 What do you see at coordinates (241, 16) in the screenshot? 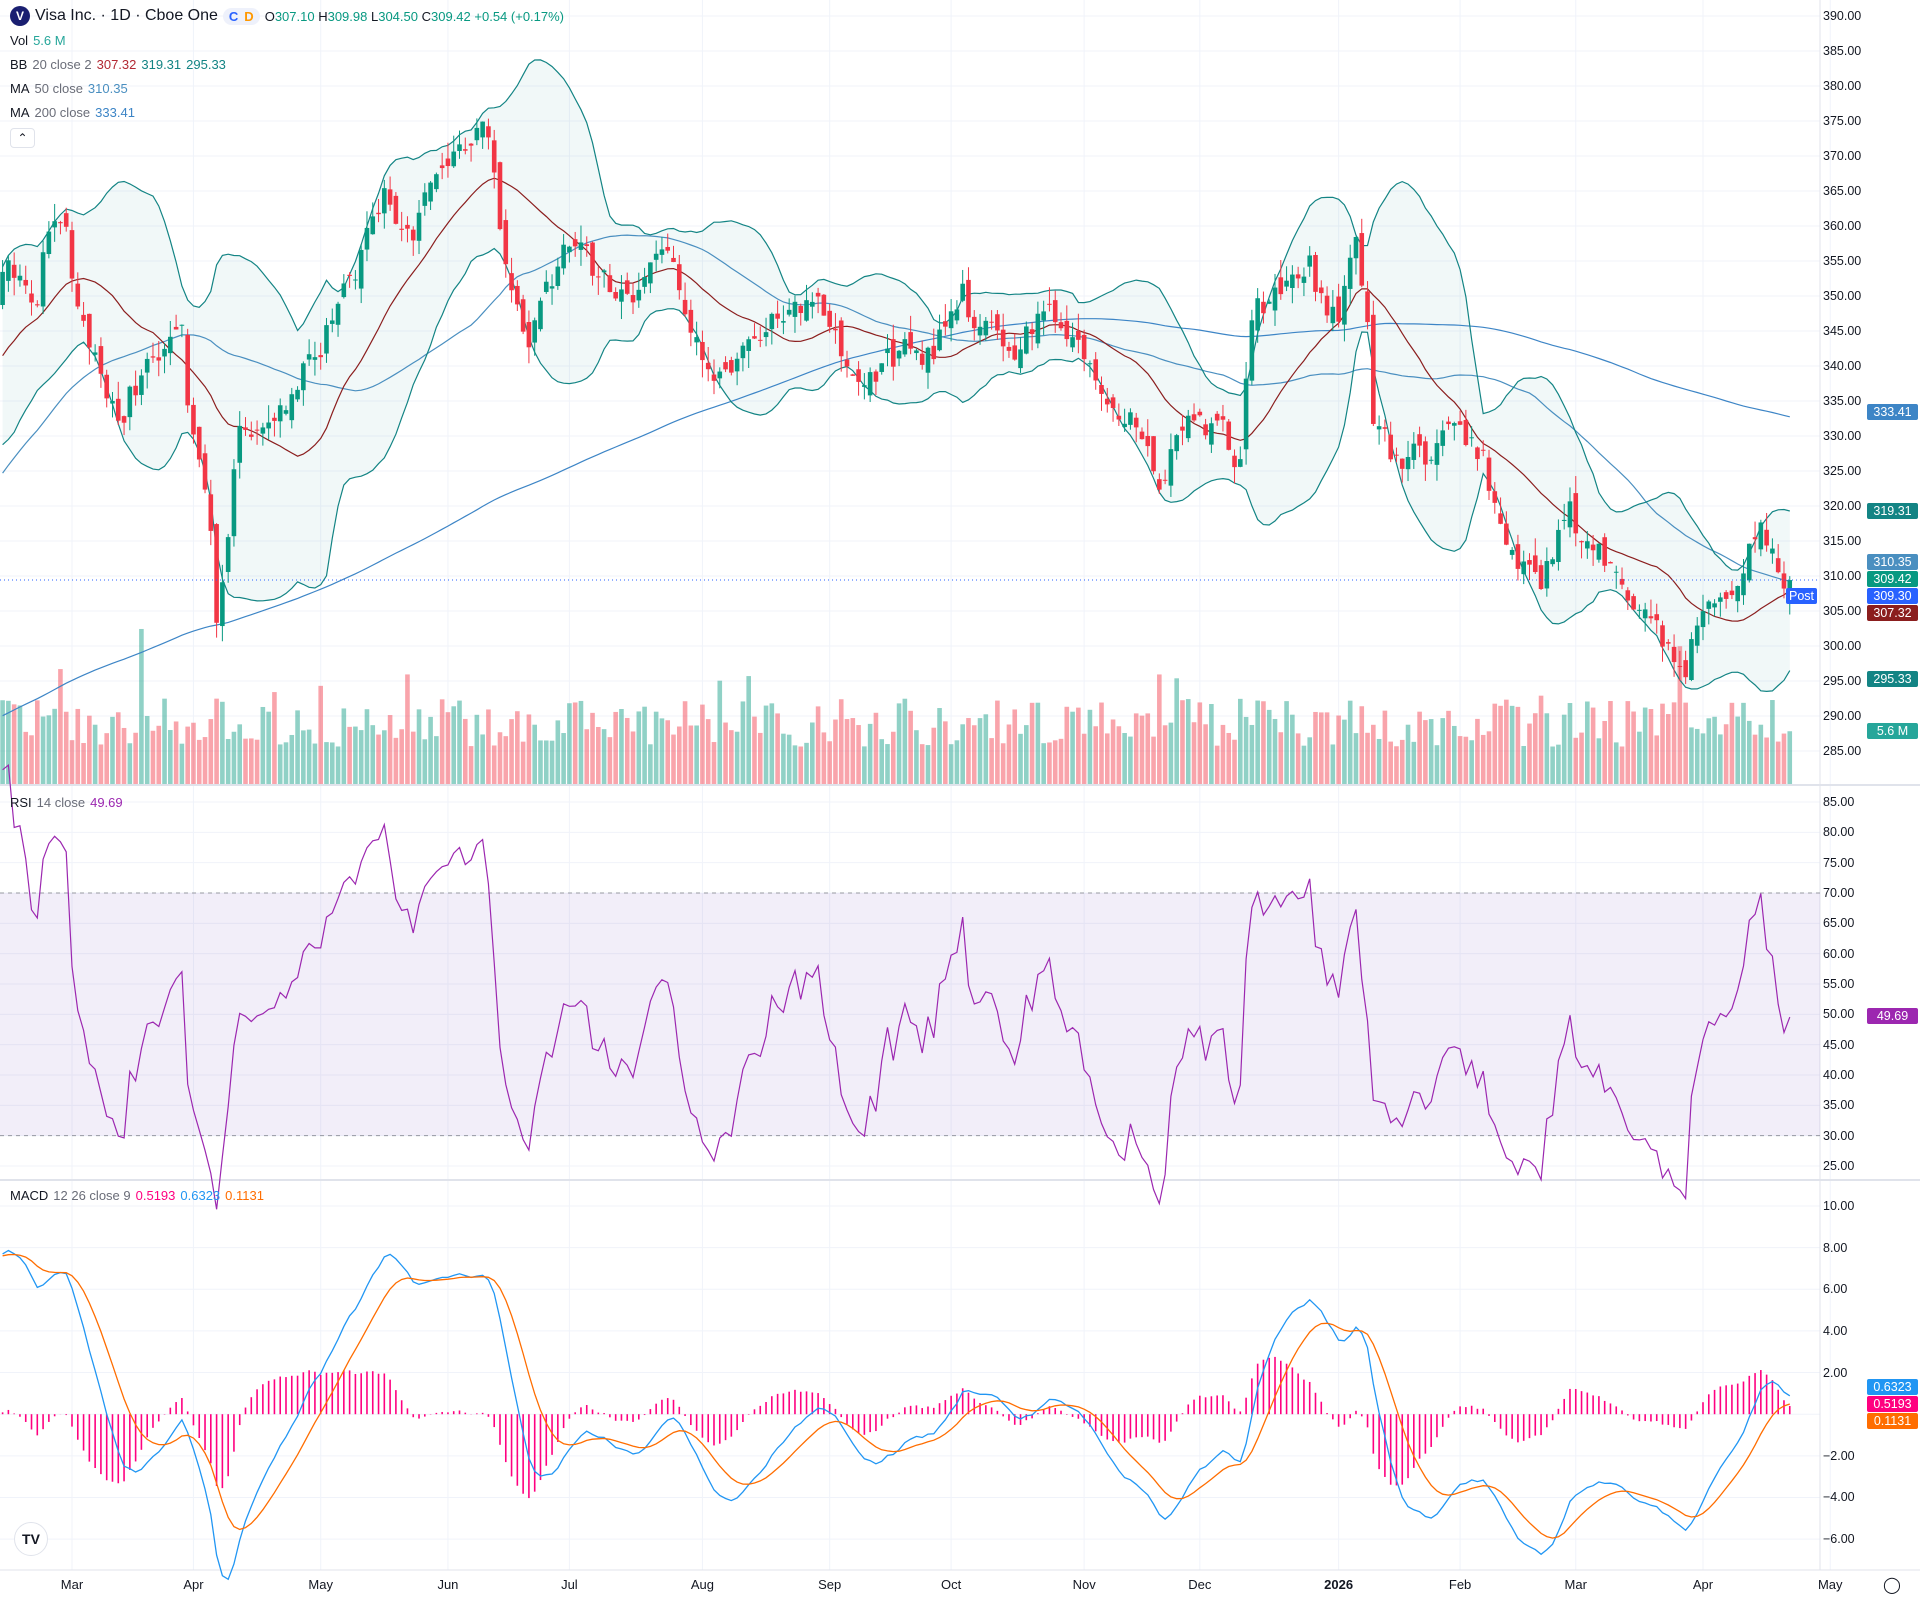
I see `session-status: C D` at bounding box center [241, 16].